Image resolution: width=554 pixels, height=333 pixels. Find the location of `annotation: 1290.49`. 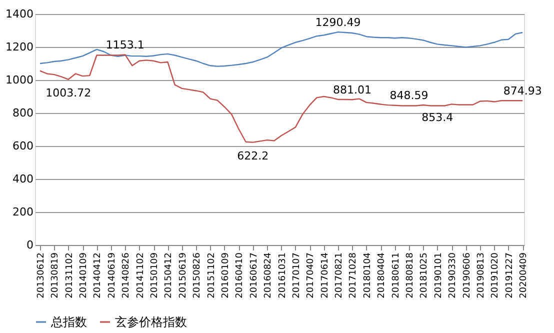

annotation: 1290.49 is located at coordinates (338, 23).